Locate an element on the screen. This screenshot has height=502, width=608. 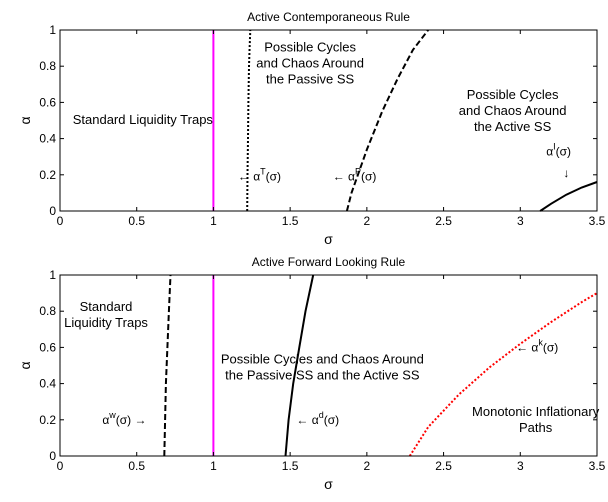
chart-title: Active Contemporaneous Rule is located at coordinates (328, 17).